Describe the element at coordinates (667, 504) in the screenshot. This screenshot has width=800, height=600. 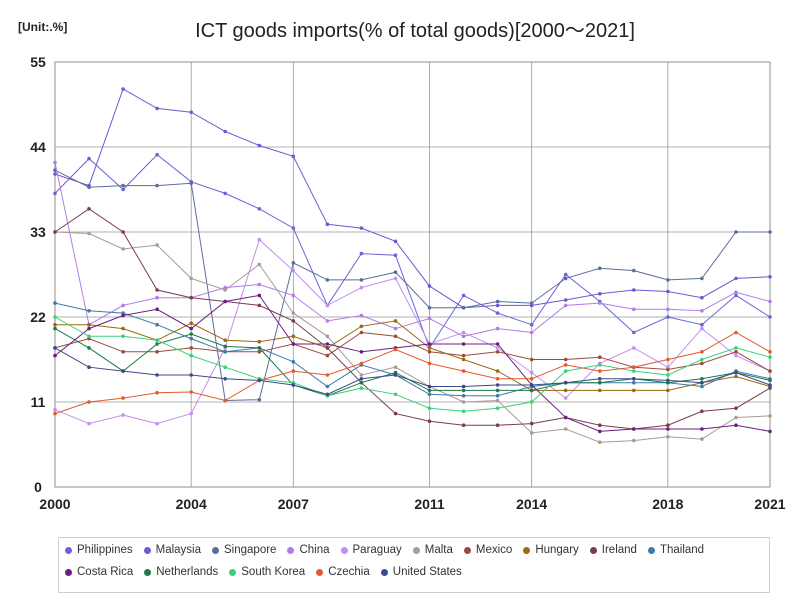
I see `x-tick-label: 2018` at that location.